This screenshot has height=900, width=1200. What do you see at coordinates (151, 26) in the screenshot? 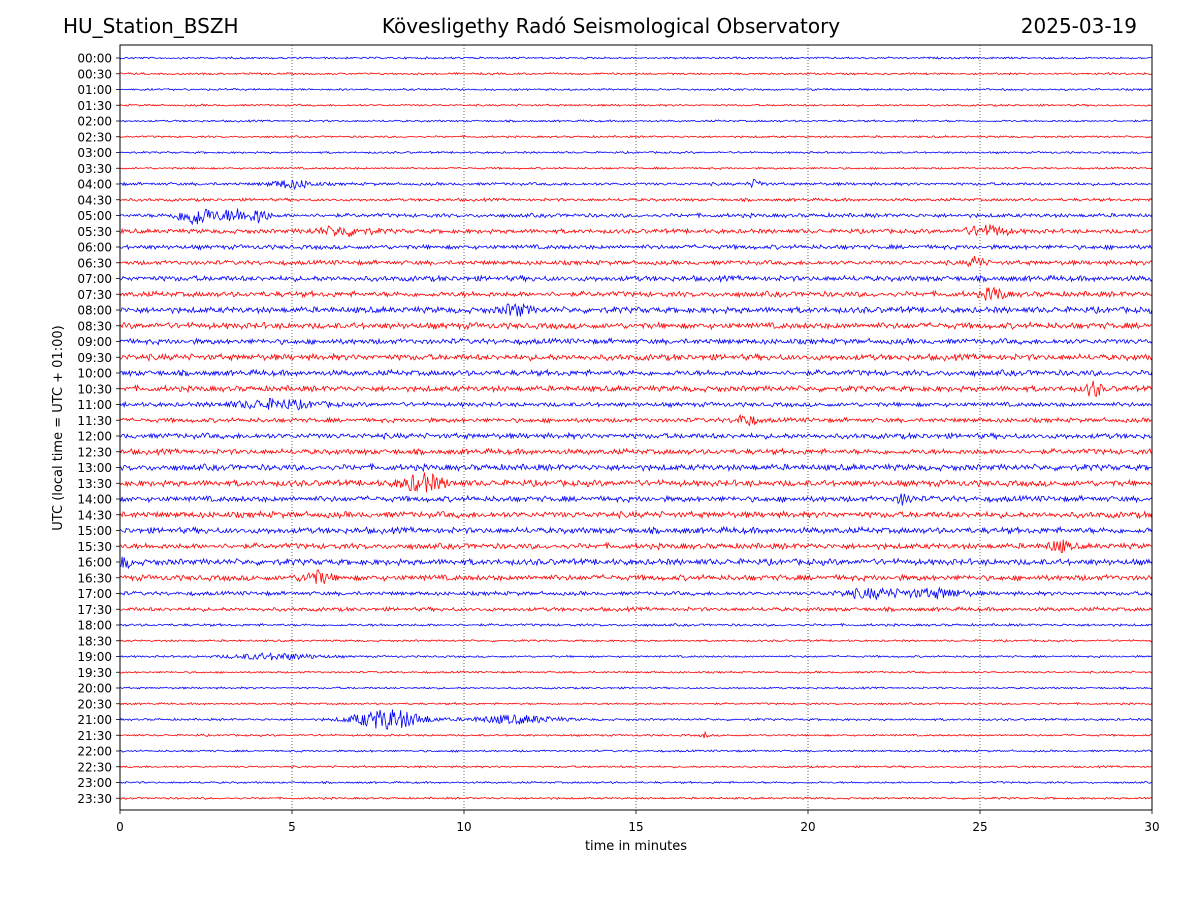
I see `station-name: HU_Station_BSZH` at bounding box center [151, 26].